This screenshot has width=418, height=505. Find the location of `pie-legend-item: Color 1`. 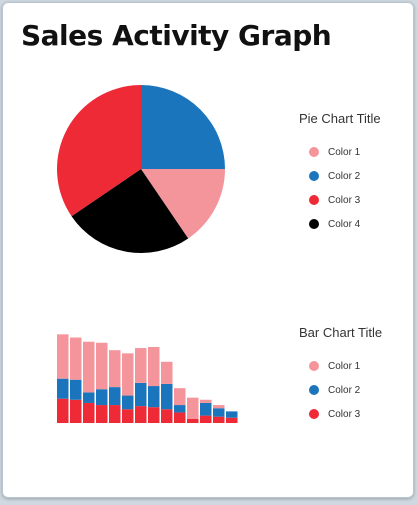

pie-legend-item: Color 1 is located at coordinates (340, 152).